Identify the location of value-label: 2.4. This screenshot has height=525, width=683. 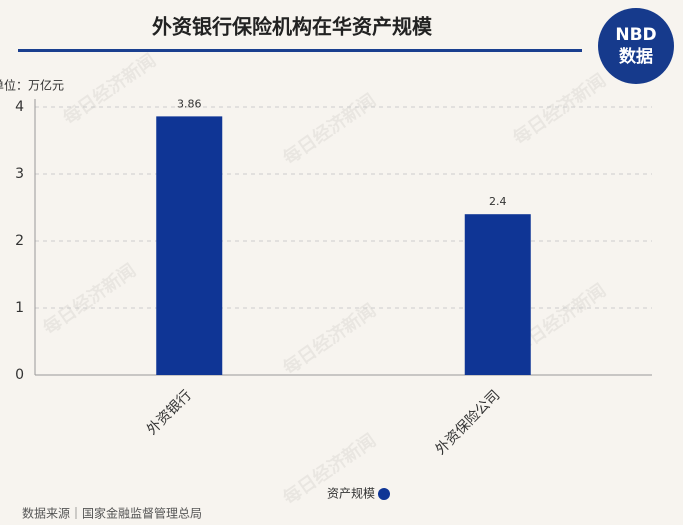
(498, 201).